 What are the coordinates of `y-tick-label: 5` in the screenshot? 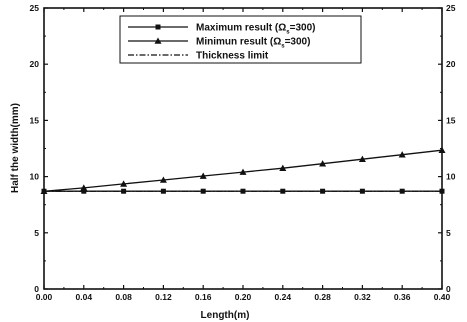 It's located at (36, 233).